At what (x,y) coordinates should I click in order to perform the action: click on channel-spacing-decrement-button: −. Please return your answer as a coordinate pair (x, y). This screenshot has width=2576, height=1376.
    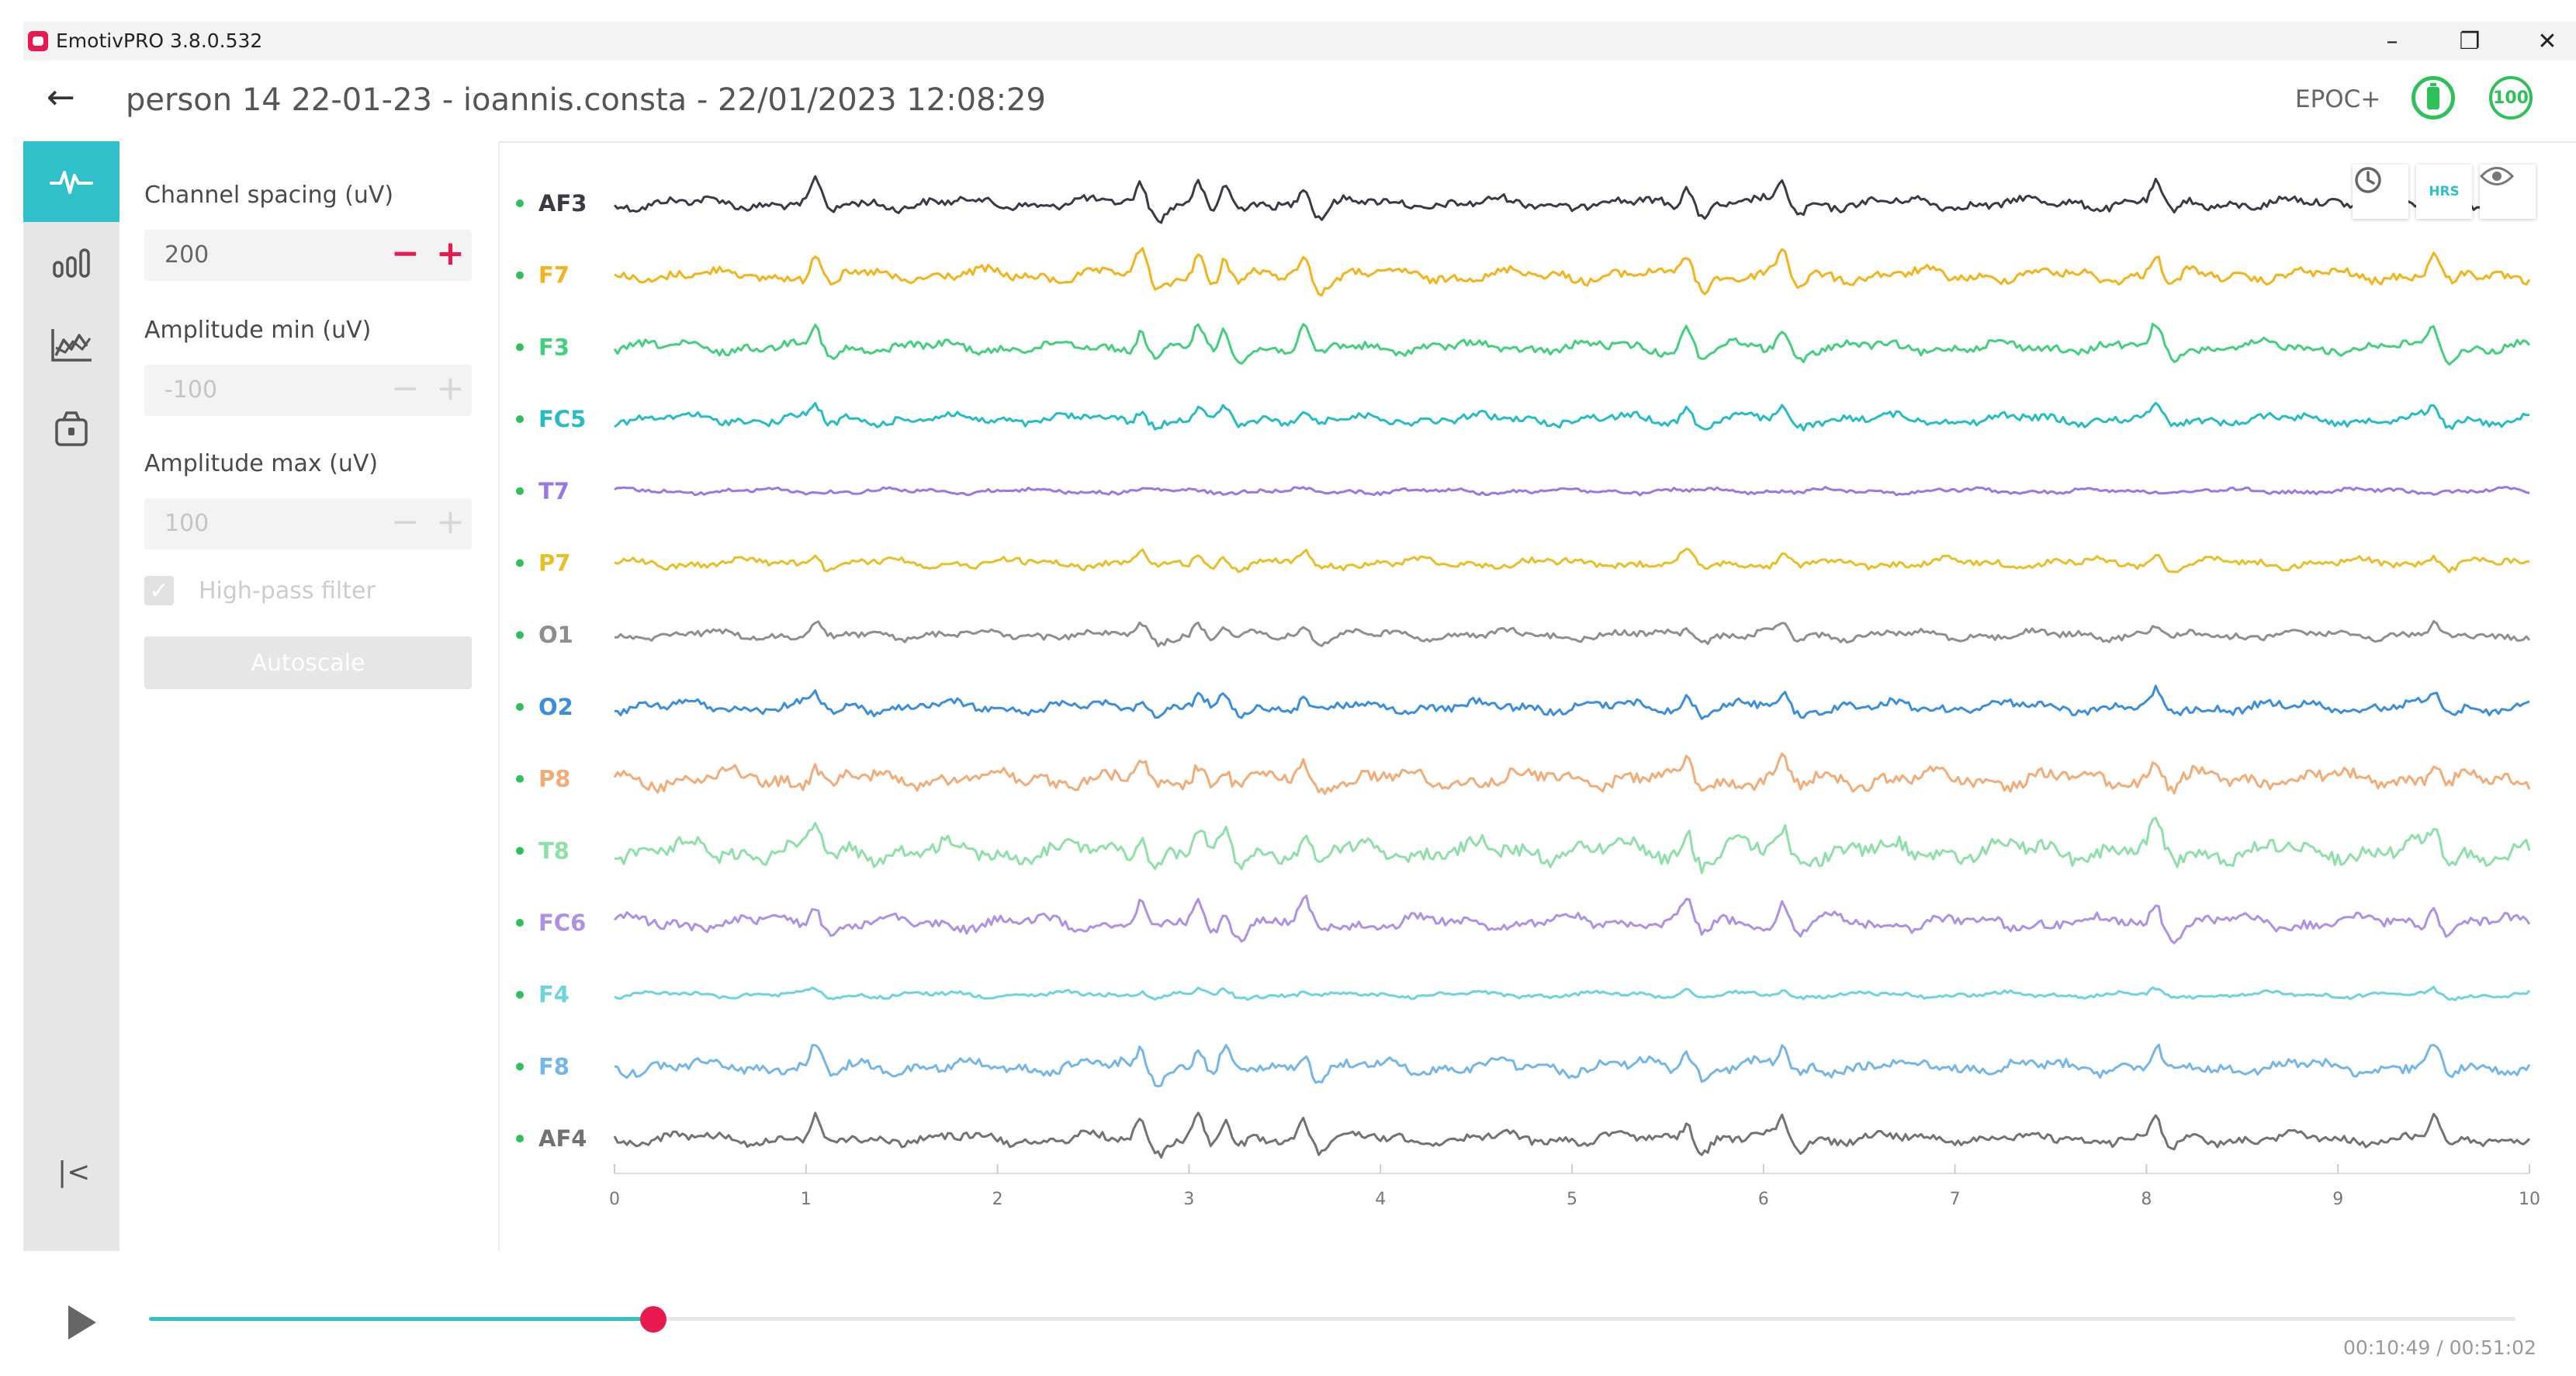
    Looking at the image, I should click on (405, 253).